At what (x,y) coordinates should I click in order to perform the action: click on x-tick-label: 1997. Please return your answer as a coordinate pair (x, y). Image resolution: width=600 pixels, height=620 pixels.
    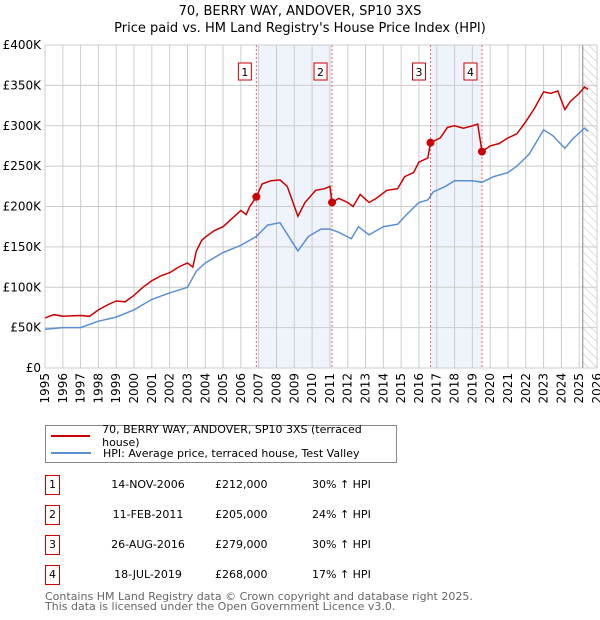
    Looking at the image, I should click on (81, 388).